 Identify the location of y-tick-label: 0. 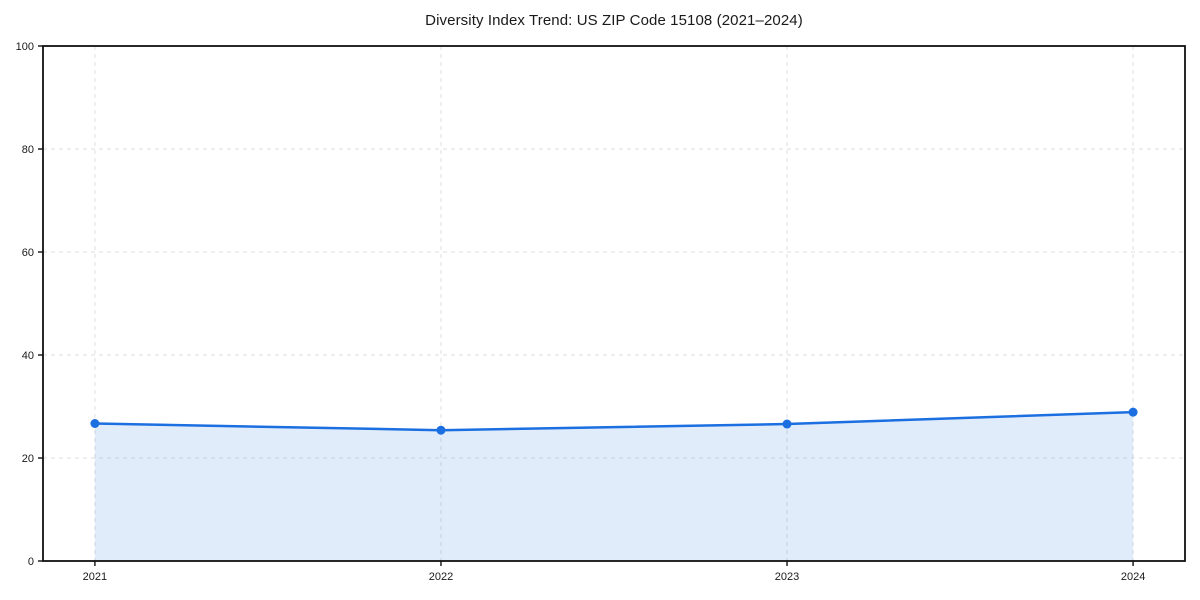
(31, 562).